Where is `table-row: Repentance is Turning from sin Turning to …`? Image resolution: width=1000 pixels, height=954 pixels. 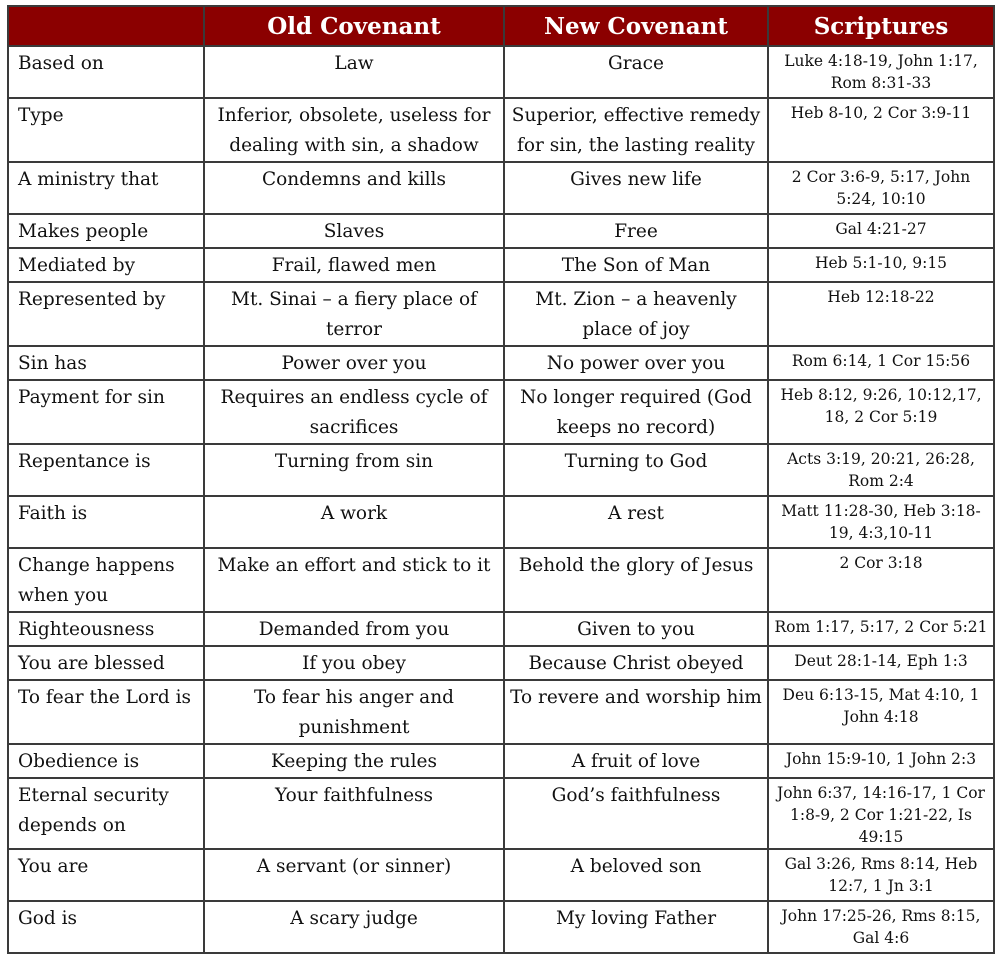 table-row: Repentance is Turning from sin Turning to … is located at coordinates (501, 470).